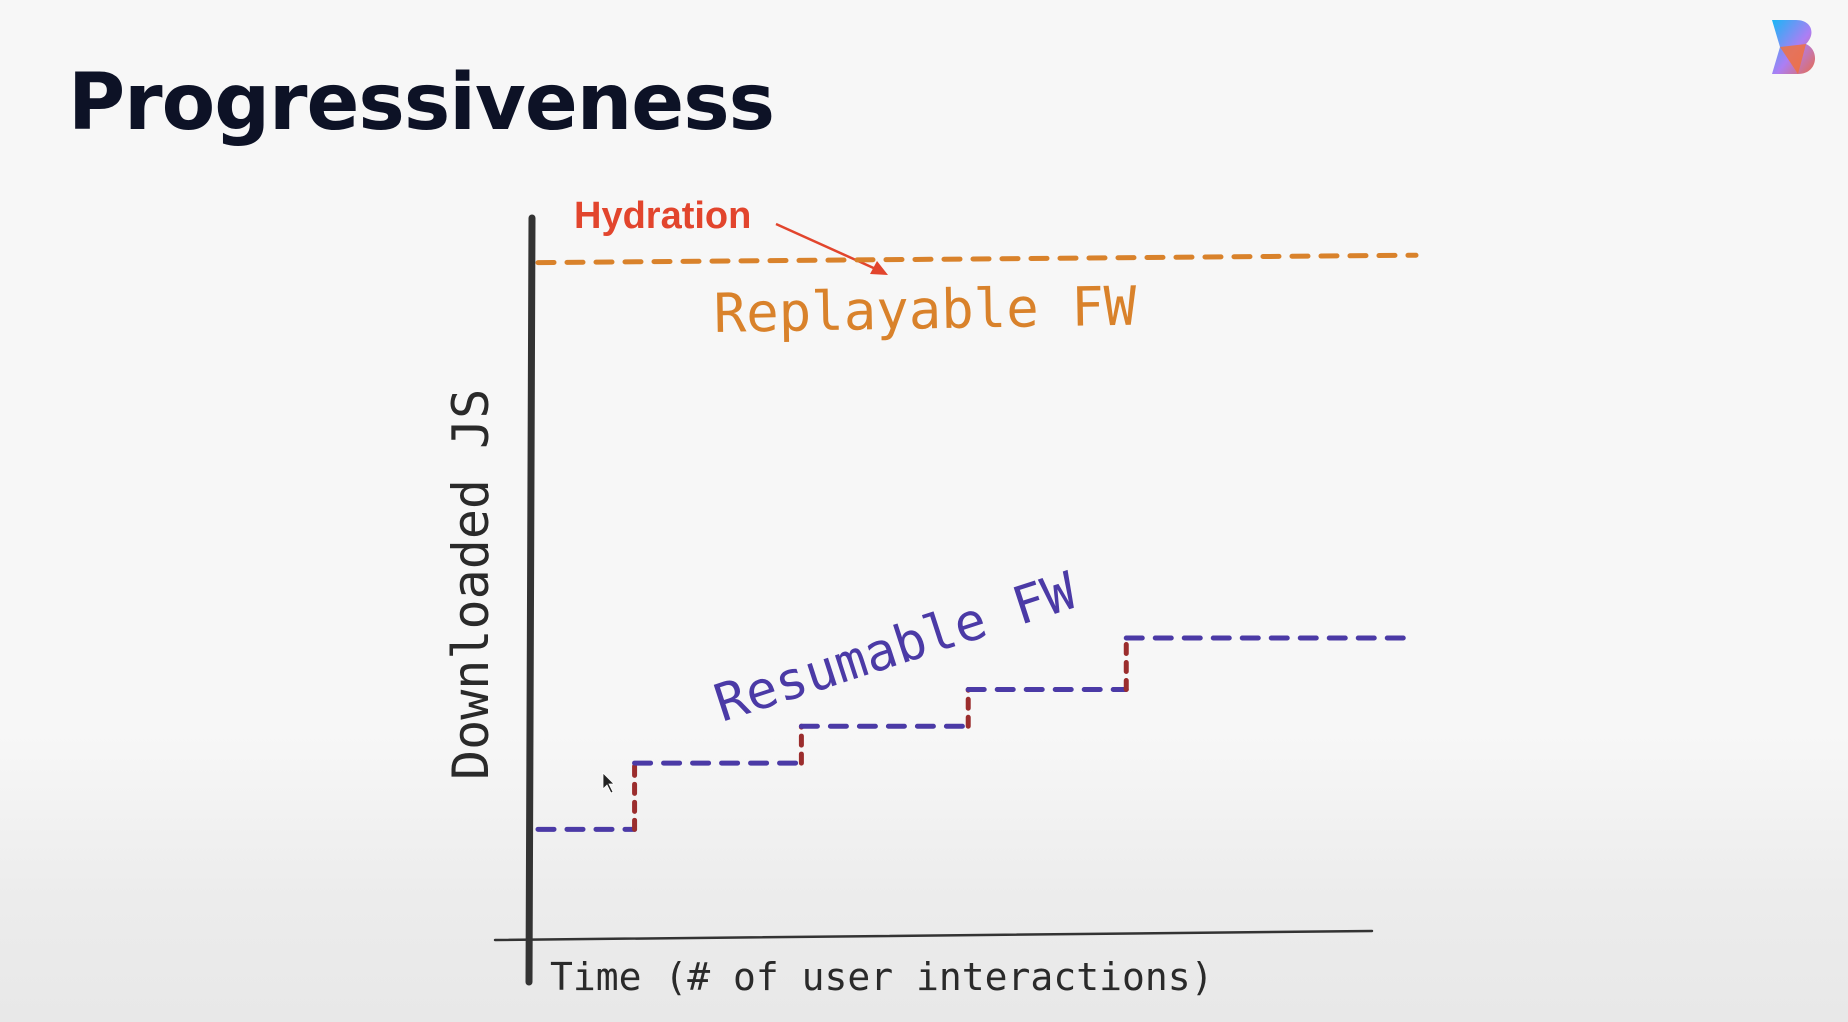 This screenshot has width=1848, height=1022. What do you see at coordinates (1794, 47) in the screenshot?
I see `brand-logo-icon` at bounding box center [1794, 47].